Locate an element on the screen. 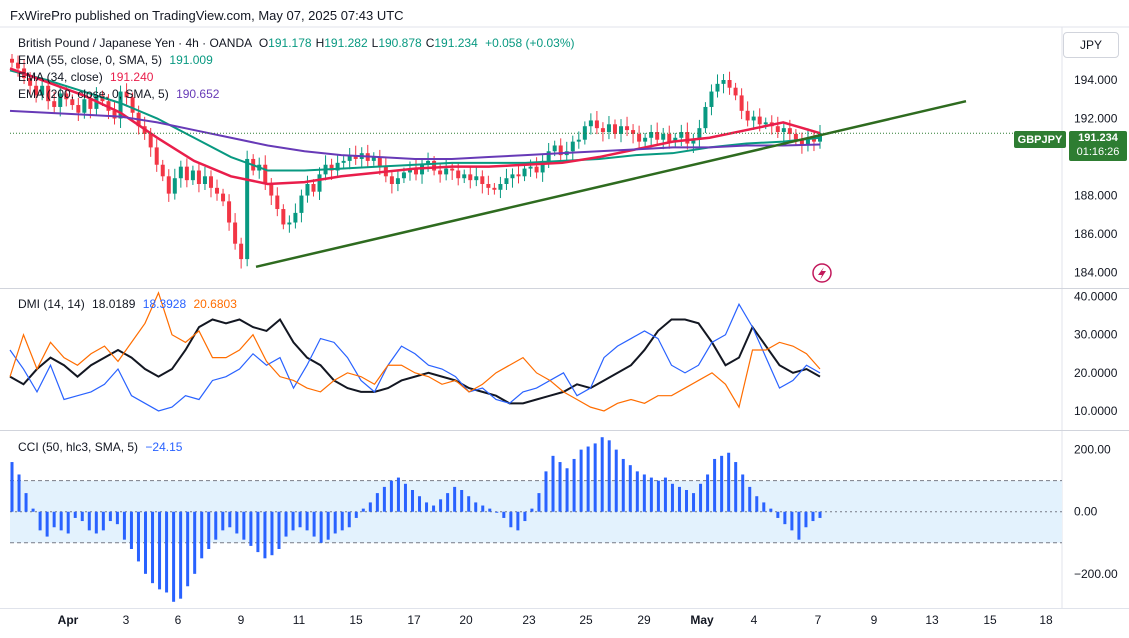  last-price-badge: 191.234 01:16:26 is located at coordinates (1098, 146).